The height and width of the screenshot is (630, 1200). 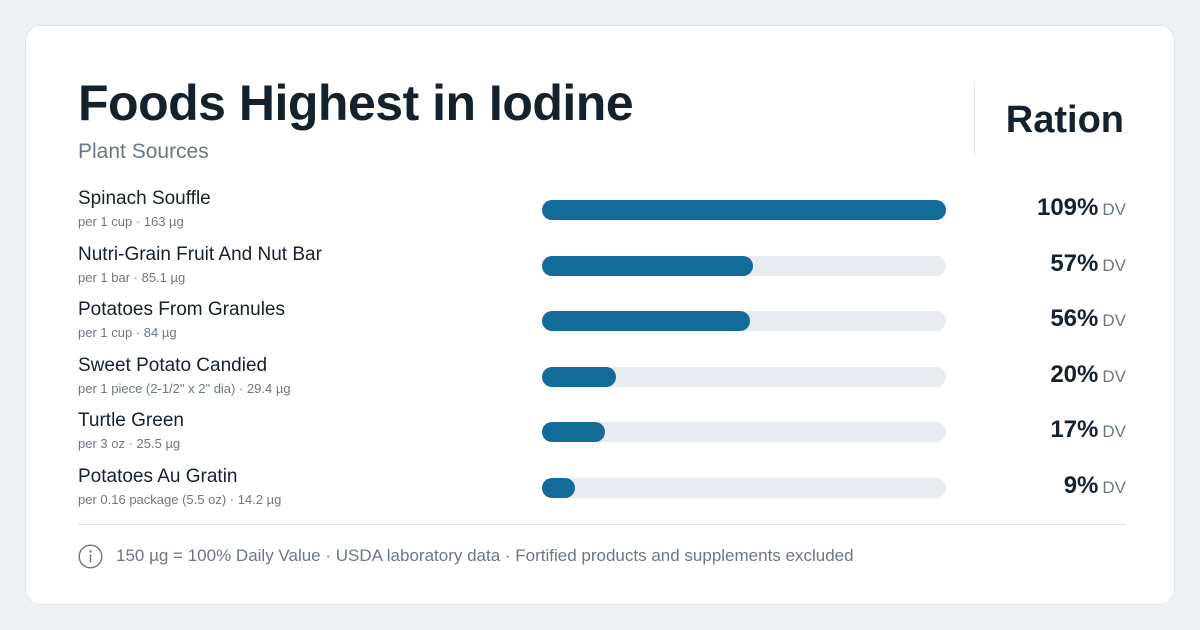 What do you see at coordinates (1074, 263) in the screenshot?
I see `percent-value: 57%` at bounding box center [1074, 263].